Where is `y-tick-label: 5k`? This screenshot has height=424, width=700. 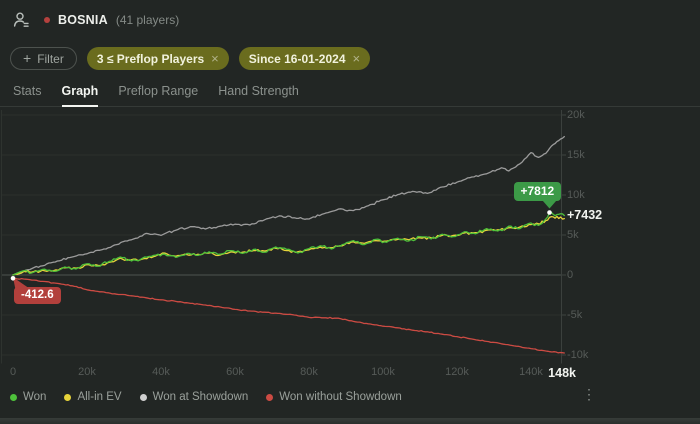
y-tick-label: 5k is located at coordinates (573, 234).